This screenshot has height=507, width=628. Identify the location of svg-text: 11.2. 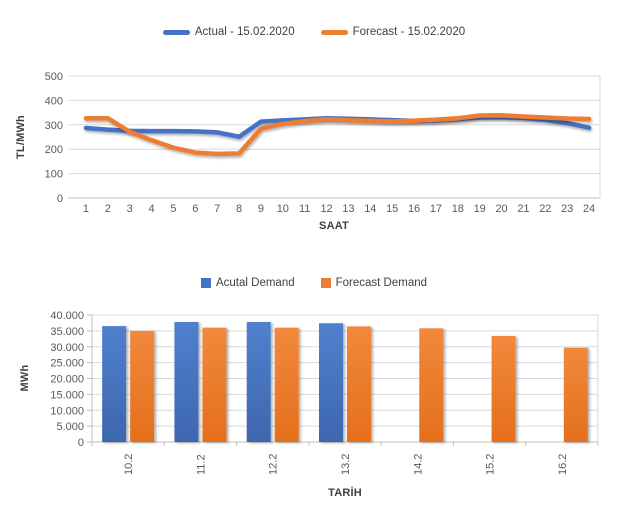
(201, 464).